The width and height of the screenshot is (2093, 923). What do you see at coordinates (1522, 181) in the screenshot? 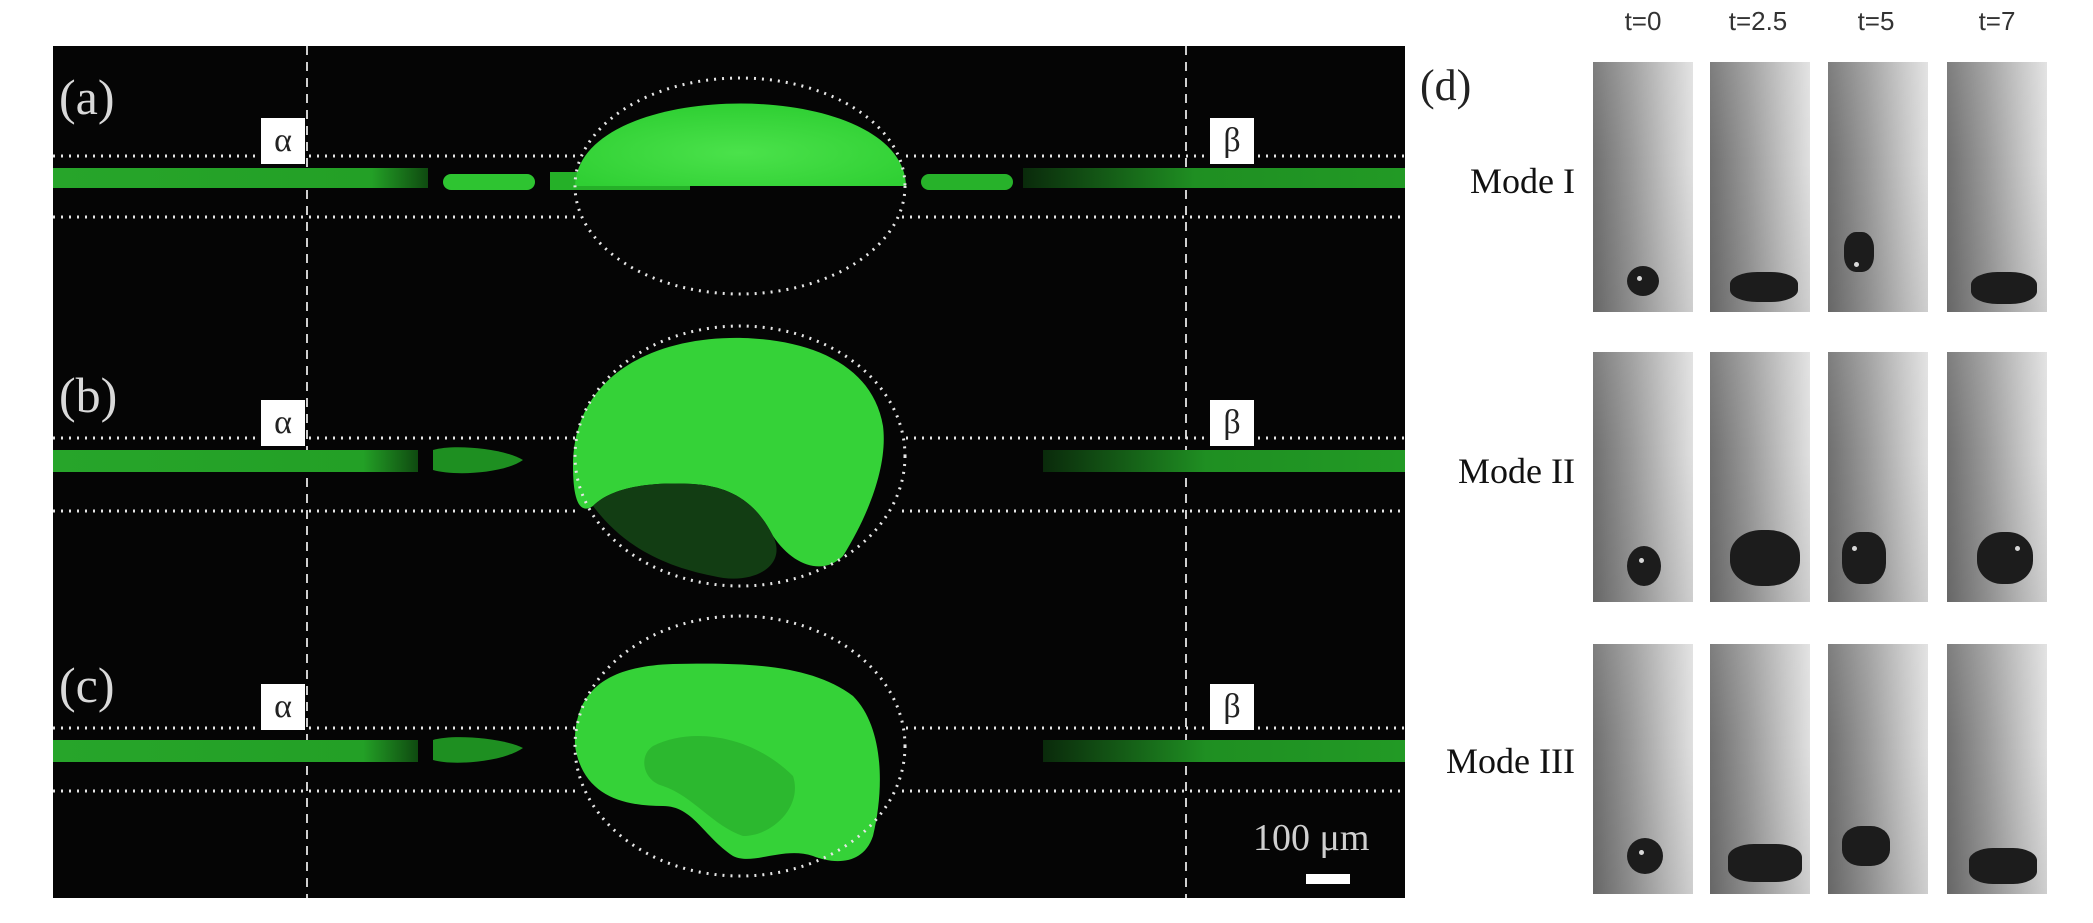
I see `mode-label-1: Mode I` at bounding box center [1522, 181].